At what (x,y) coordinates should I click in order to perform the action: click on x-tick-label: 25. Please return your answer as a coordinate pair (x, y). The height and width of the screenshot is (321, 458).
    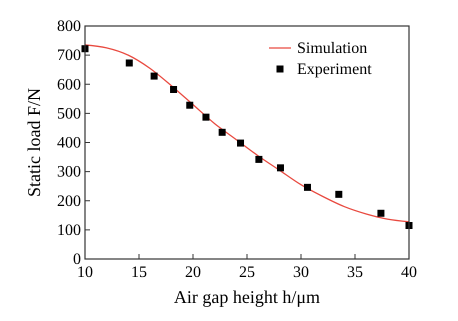
    Looking at the image, I should click on (247, 272).